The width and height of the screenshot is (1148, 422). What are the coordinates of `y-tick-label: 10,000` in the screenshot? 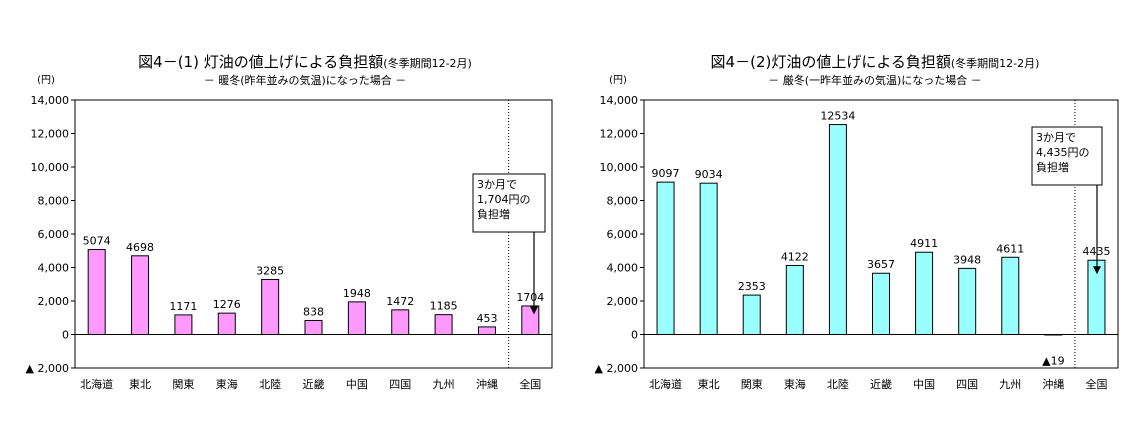 It's located at (50, 167).